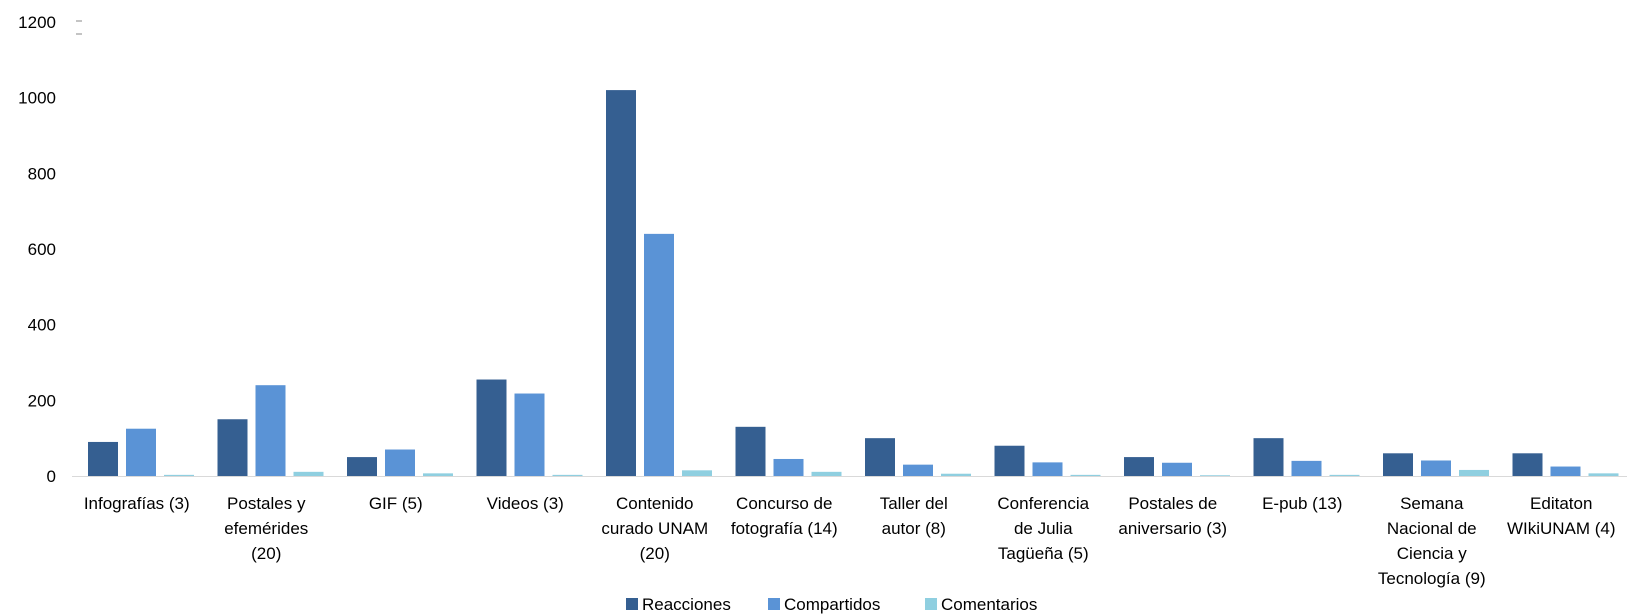  I want to click on category-label: GIF (5), so click(396, 503).